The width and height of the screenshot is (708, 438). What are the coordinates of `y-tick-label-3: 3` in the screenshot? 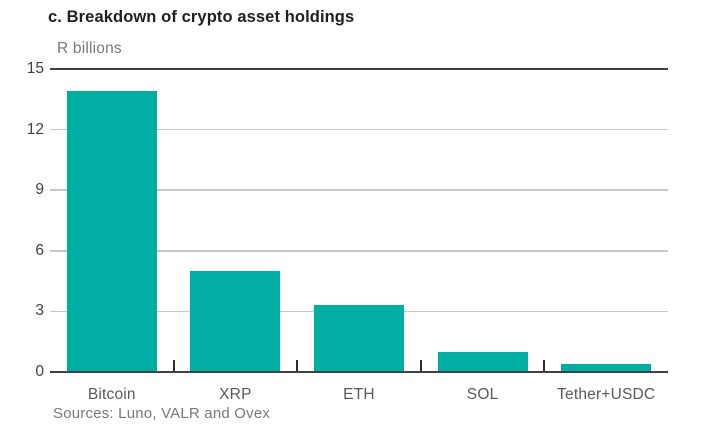 It's located at (39, 311).